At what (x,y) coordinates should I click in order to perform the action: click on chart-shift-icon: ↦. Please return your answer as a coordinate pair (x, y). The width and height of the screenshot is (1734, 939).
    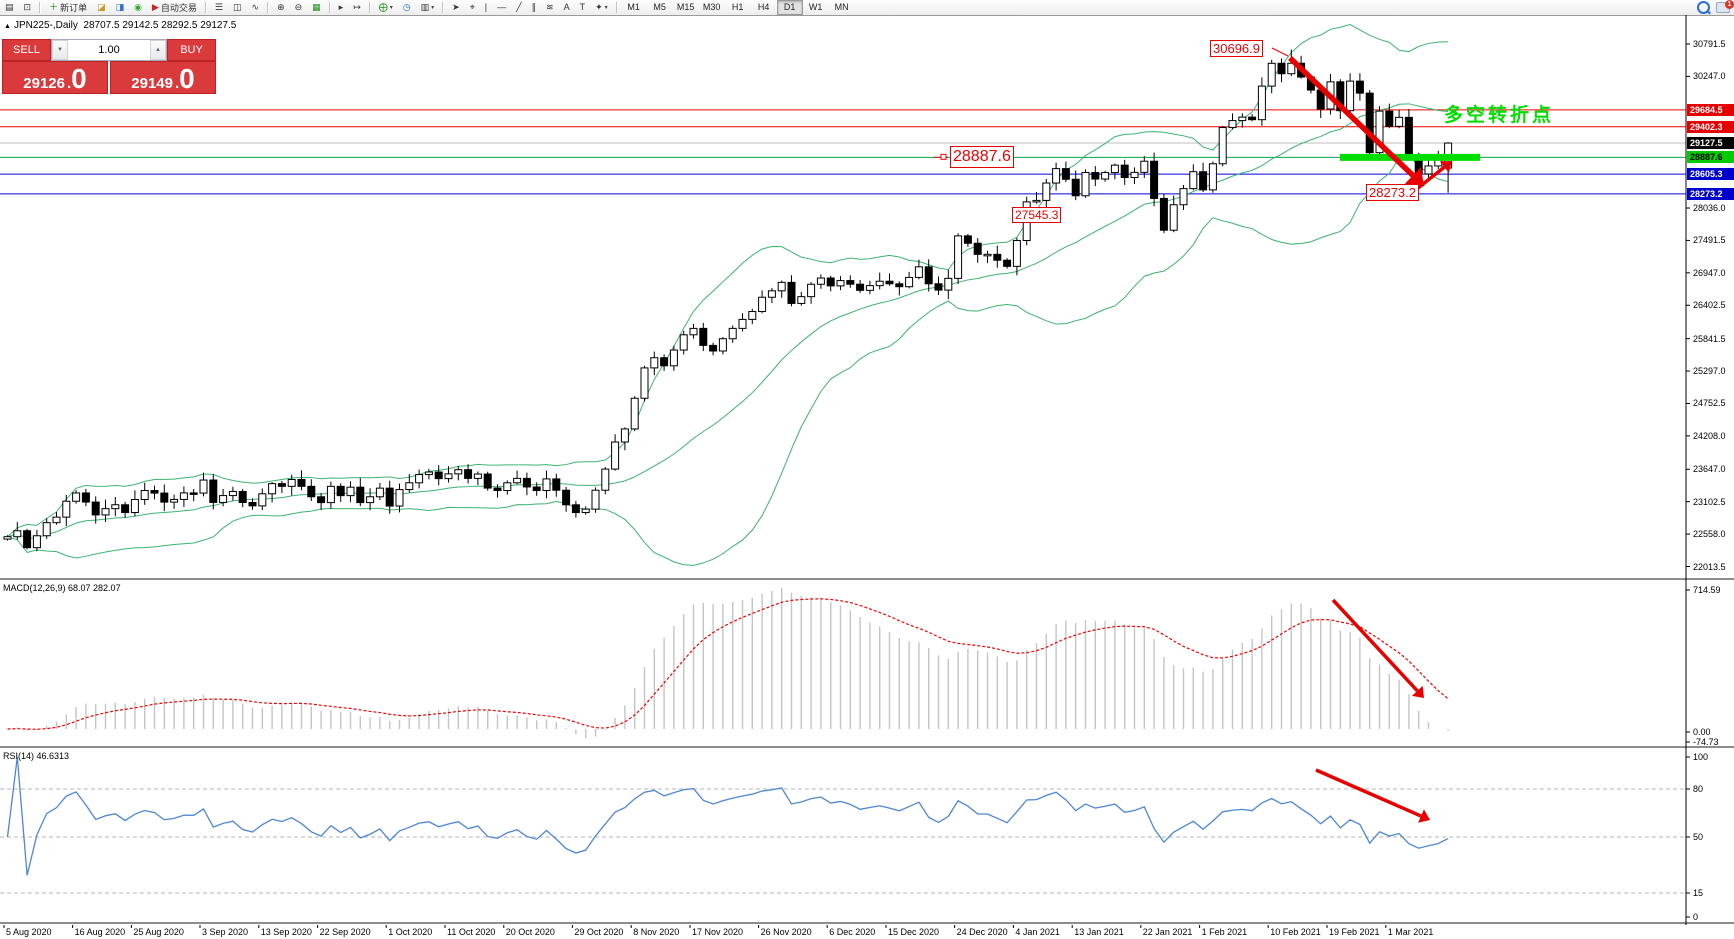
    Looking at the image, I should click on (357, 7).